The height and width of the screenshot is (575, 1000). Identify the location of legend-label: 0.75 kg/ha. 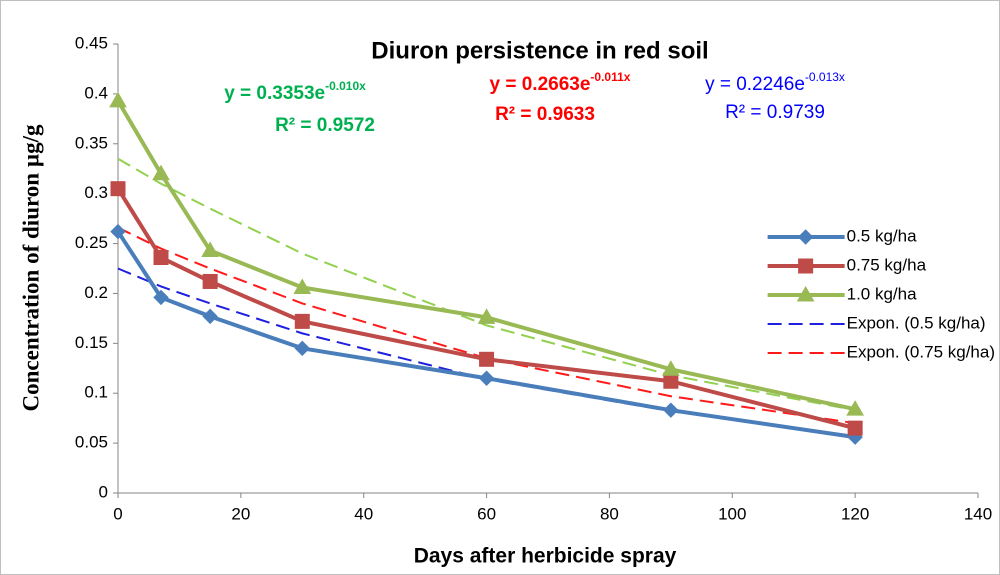
(887, 264).